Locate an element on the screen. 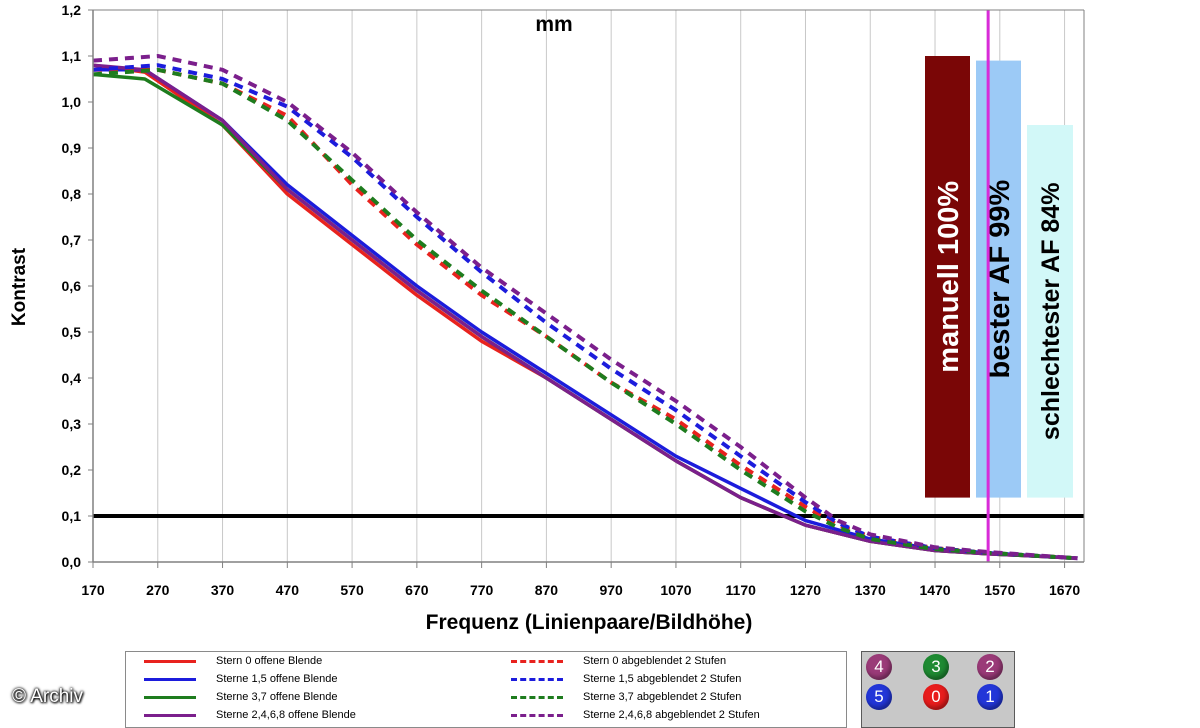  x-tick-label: 970 is located at coordinates (611, 590).